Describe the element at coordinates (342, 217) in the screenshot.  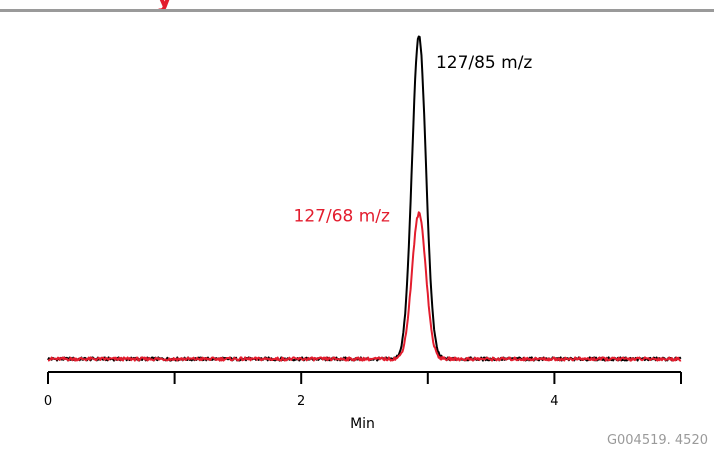
I see `series-label-127-68: 127/68 m/z` at that location.